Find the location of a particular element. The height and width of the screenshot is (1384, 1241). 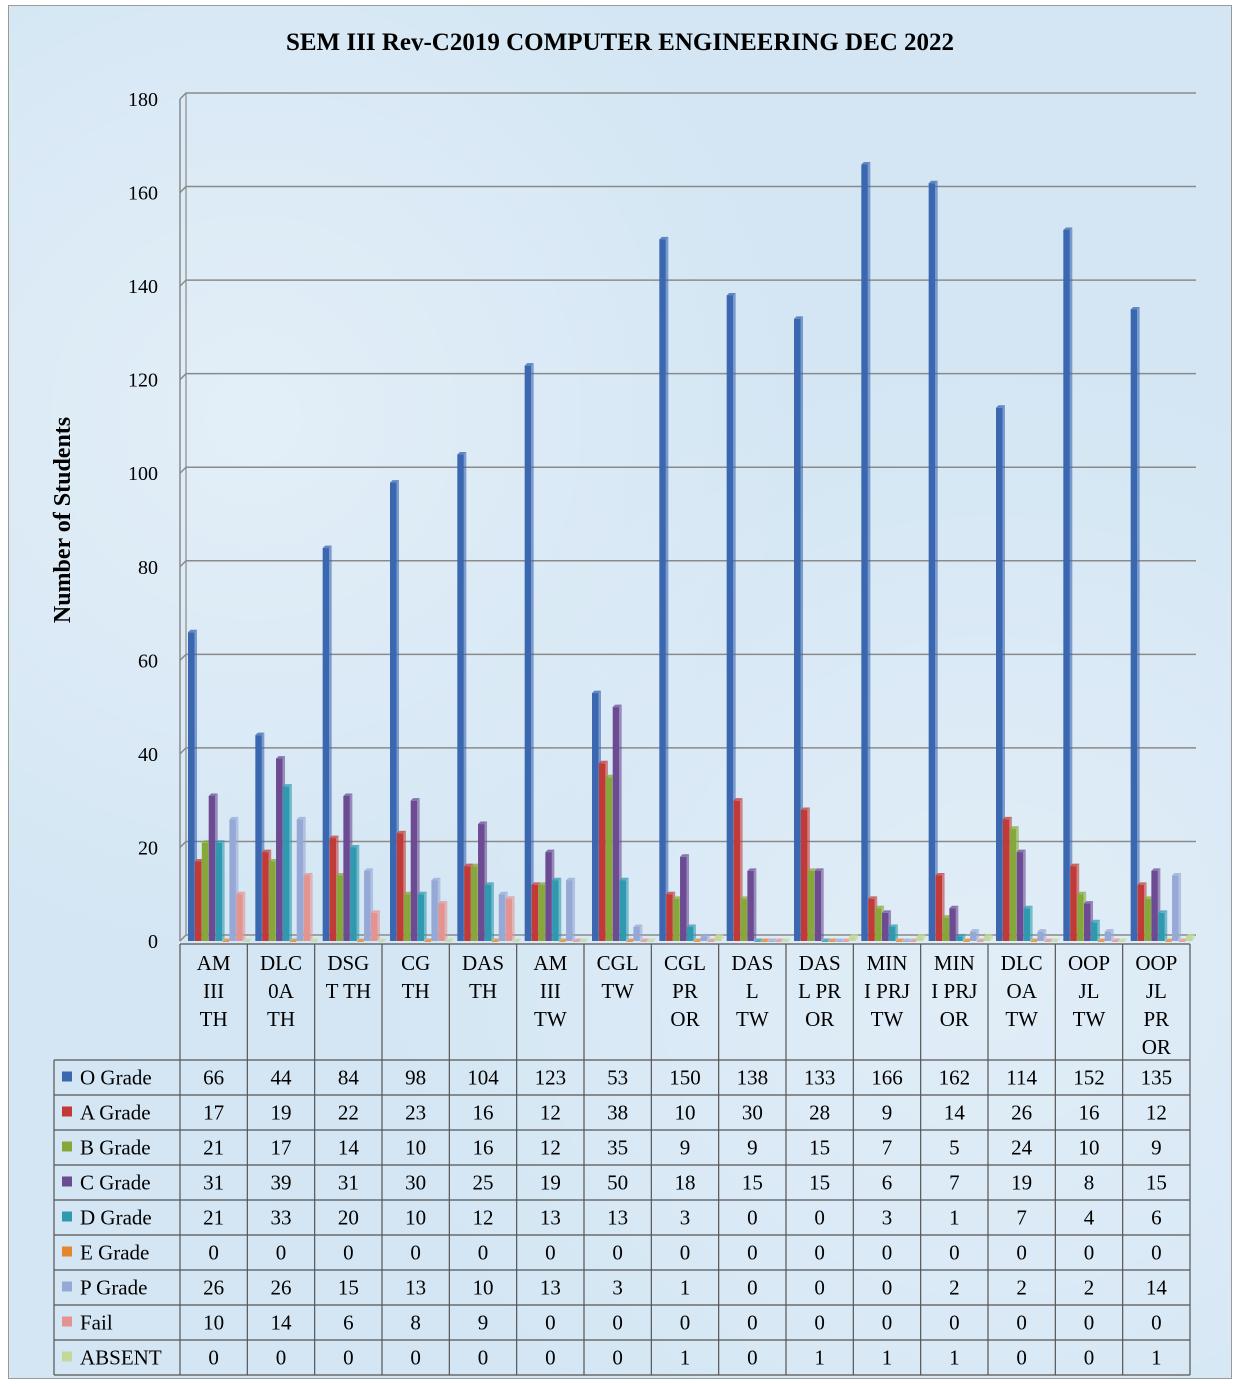

table-cell: 25 is located at coordinates (483, 1183).